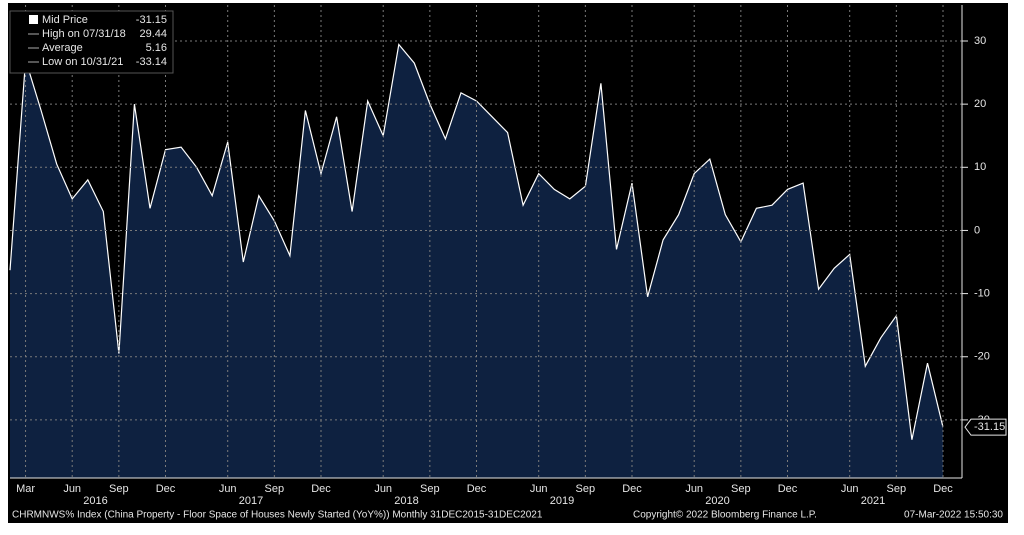 This screenshot has height=535, width=1024. Describe the element at coordinates (980, 41) in the screenshot. I see `y-tick-label: 30` at that location.